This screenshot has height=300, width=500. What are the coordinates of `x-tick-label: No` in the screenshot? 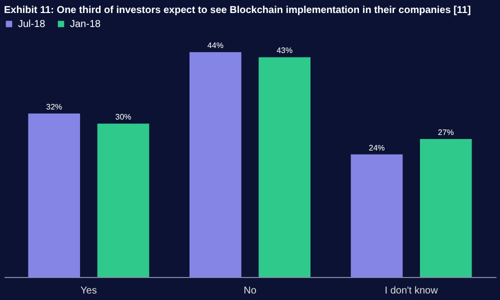 It's located at (250, 291).